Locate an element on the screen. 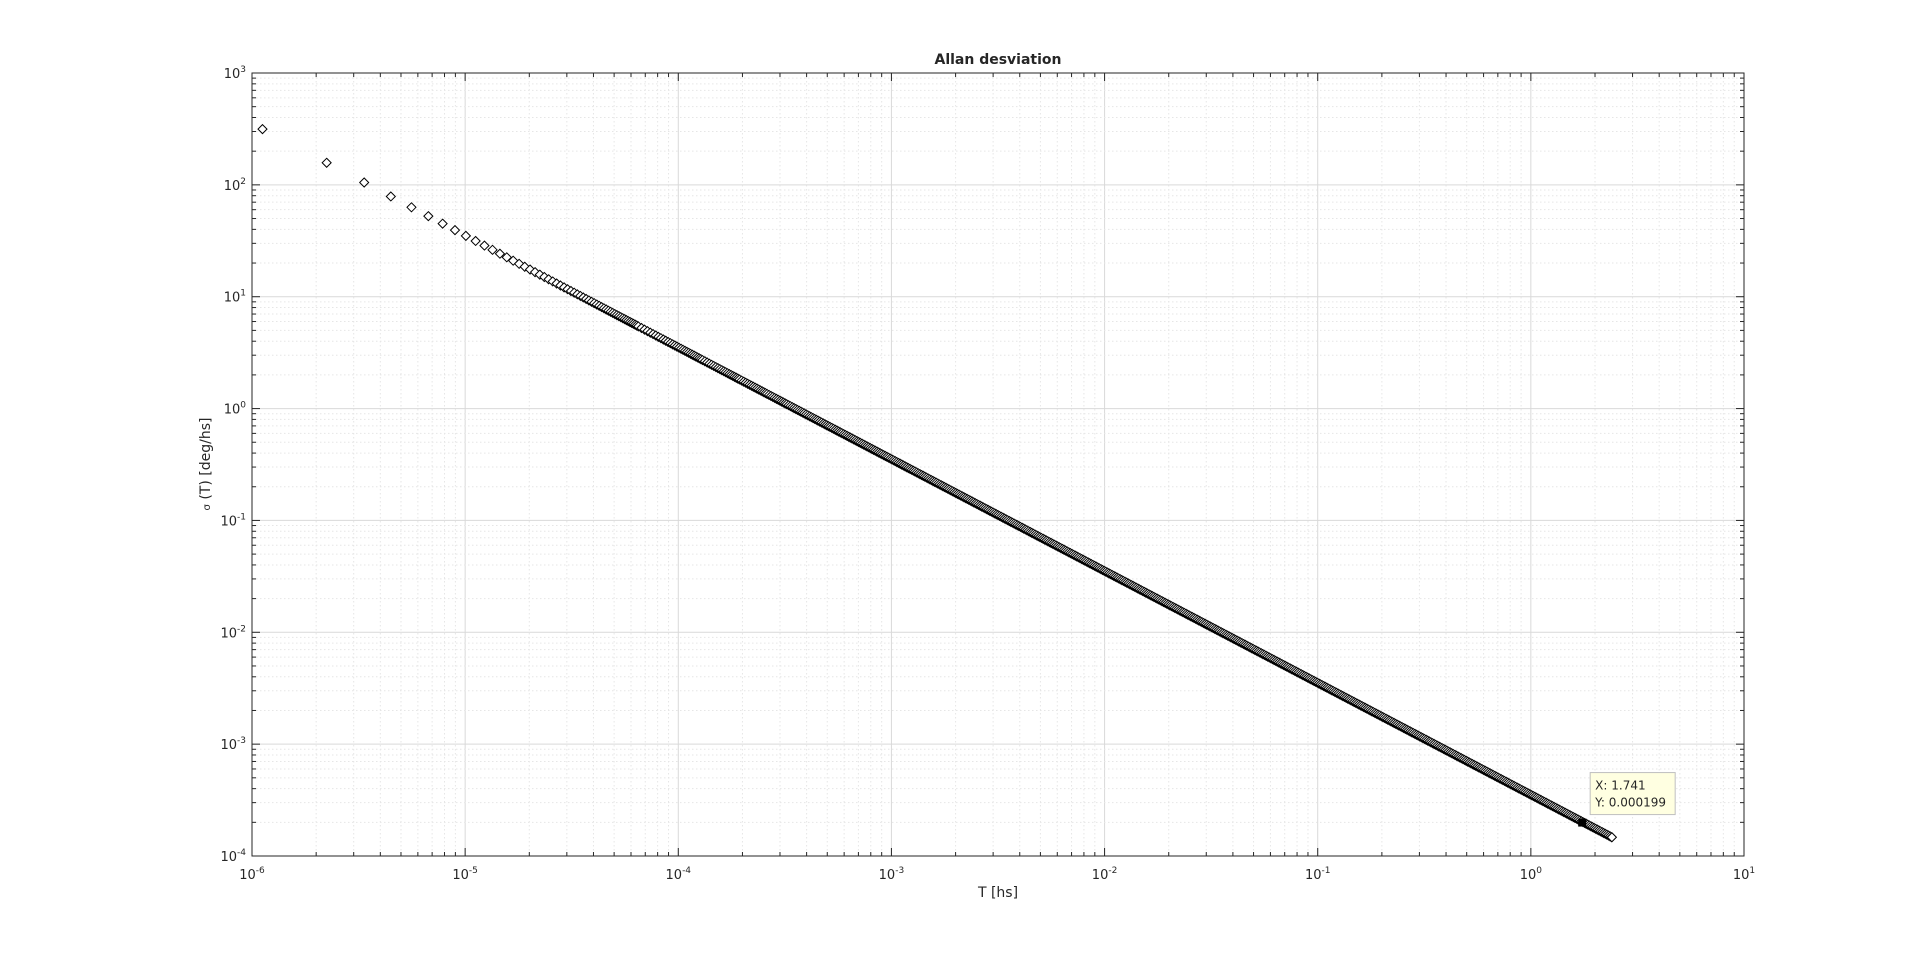  y-axis-label-symbol: σ is located at coordinates (207, 506).